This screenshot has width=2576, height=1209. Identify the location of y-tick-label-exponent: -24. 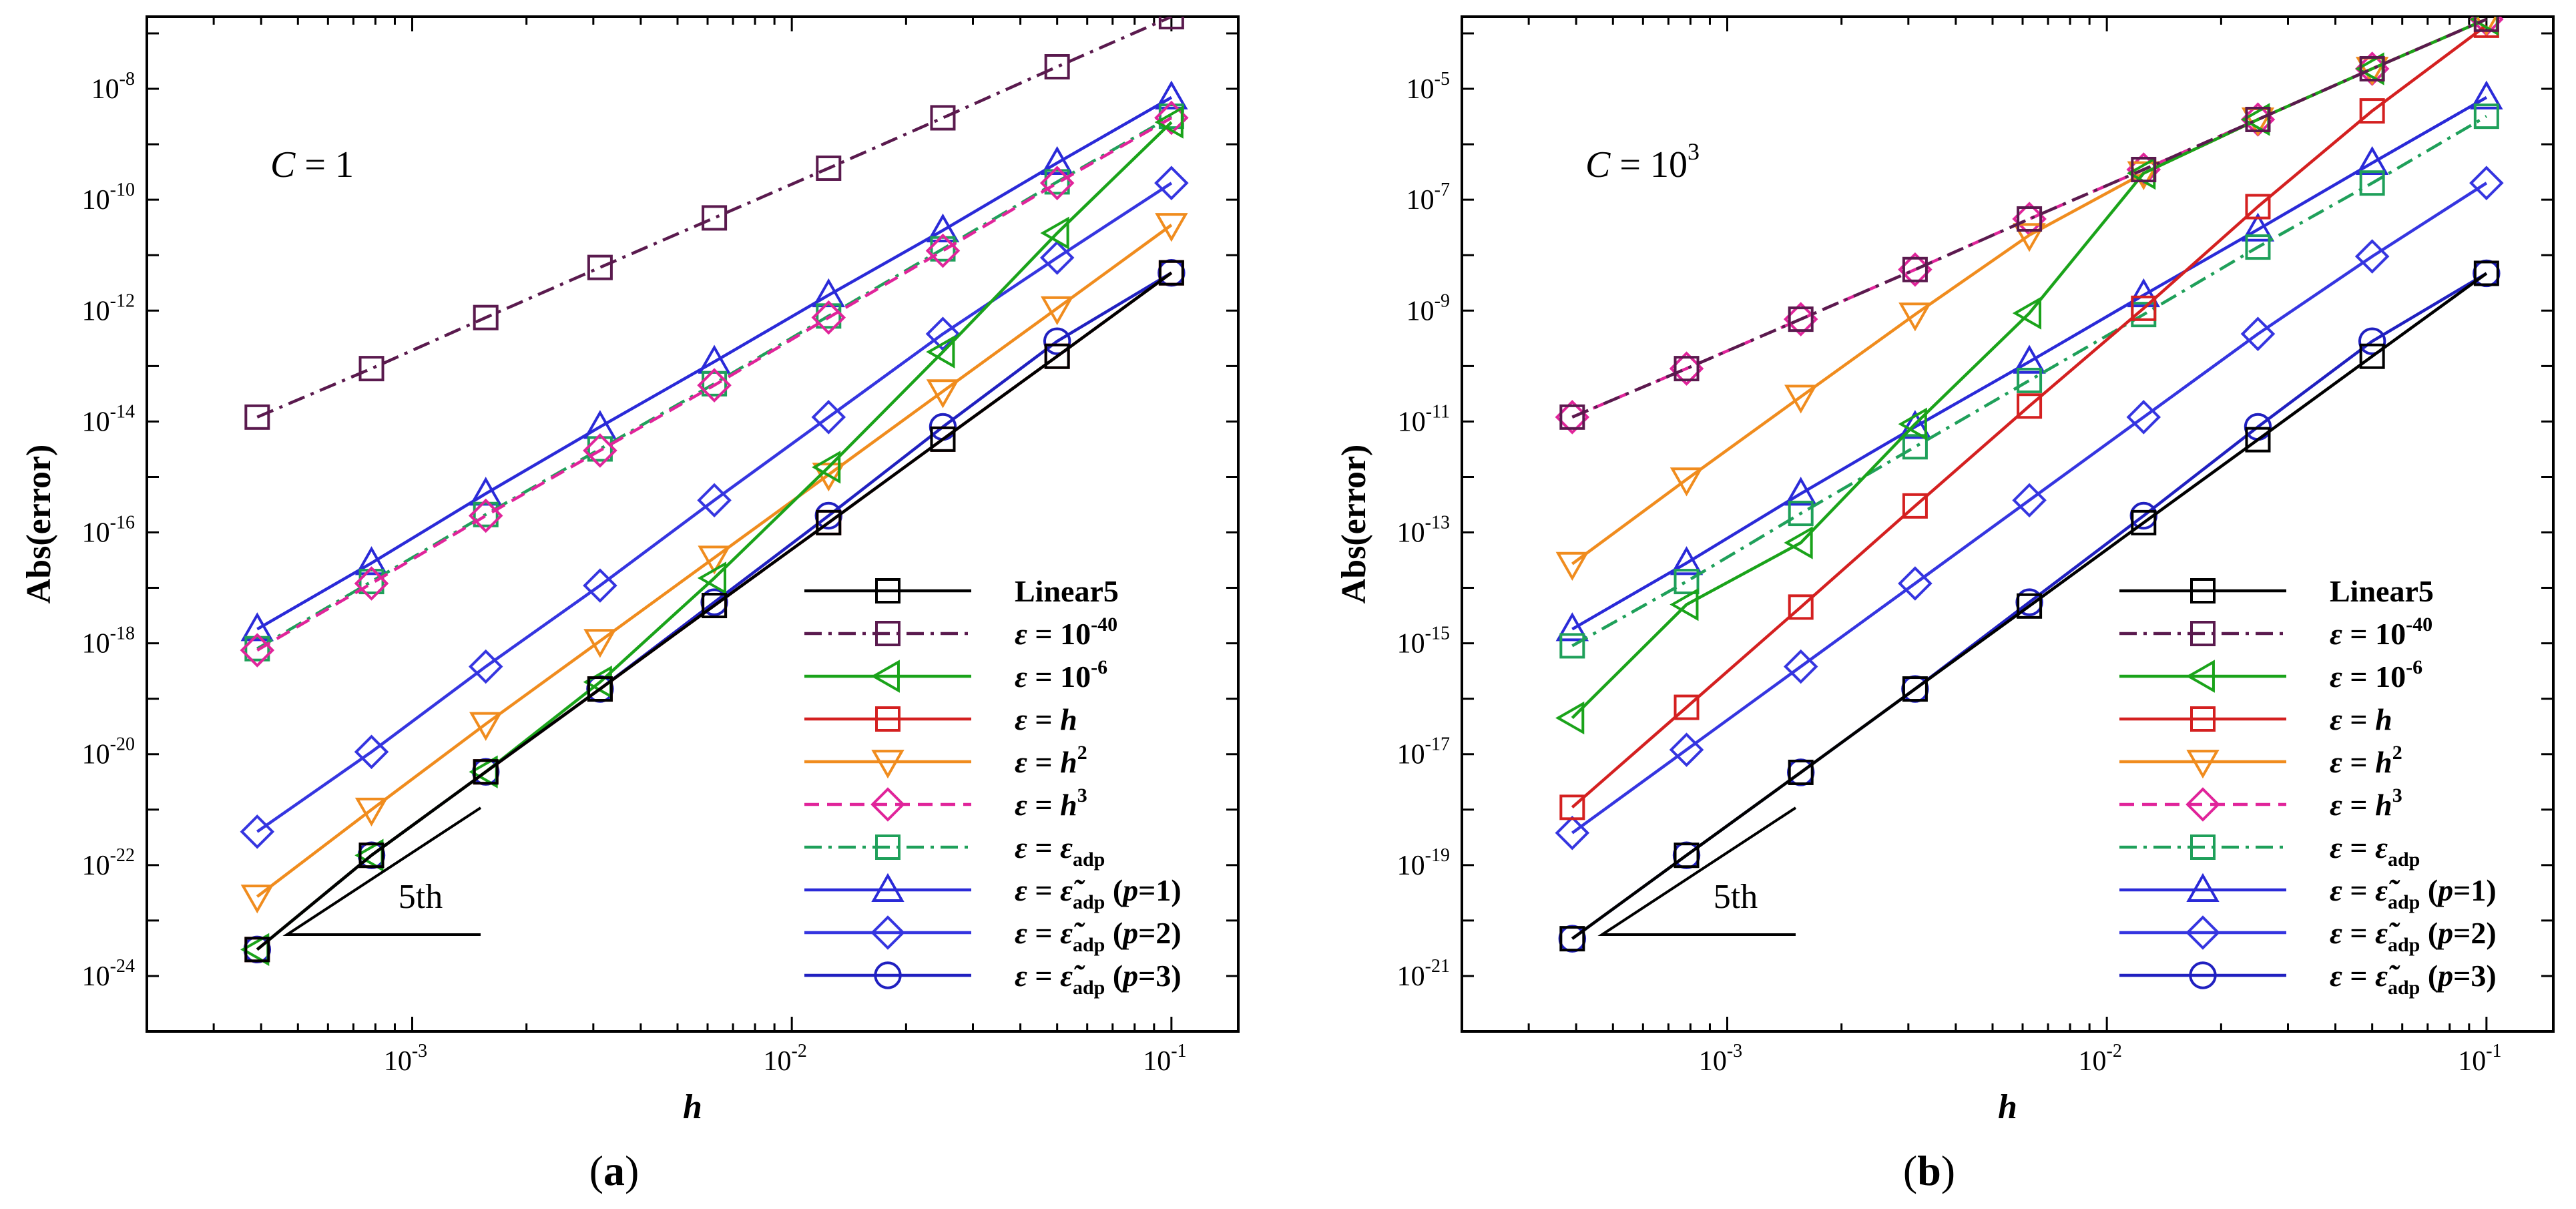
(122, 967).